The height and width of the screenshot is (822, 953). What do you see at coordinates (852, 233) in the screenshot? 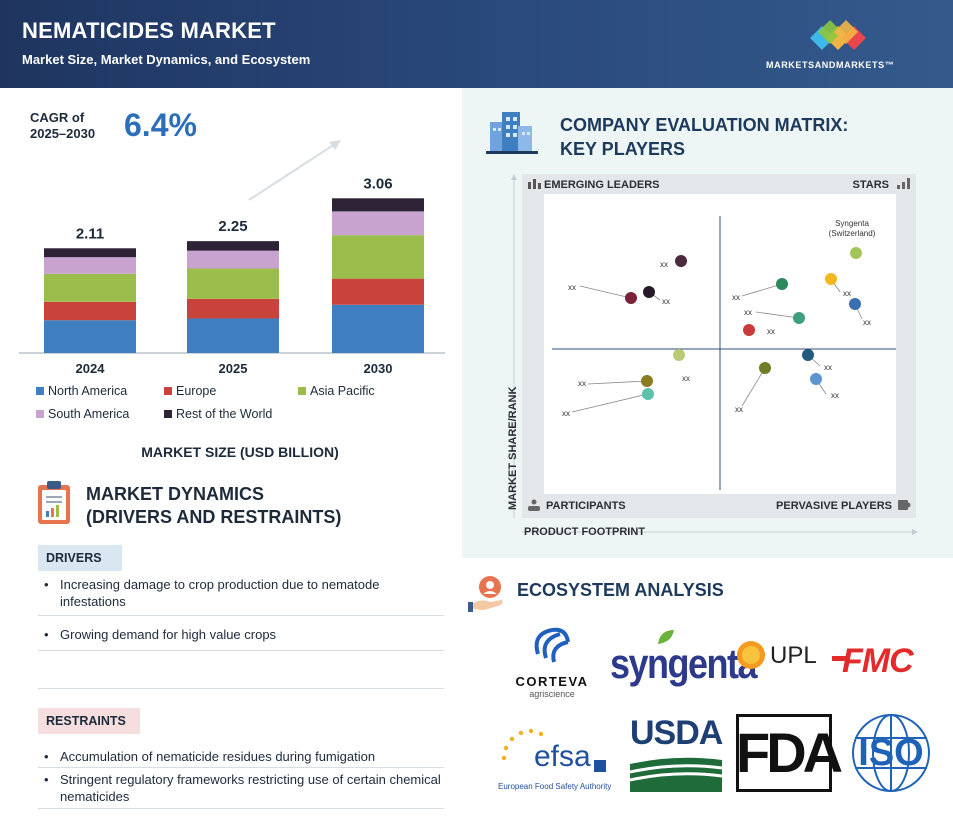
I see `highlight-company-country: (Switzerland)` at bounding box center [852, 233].